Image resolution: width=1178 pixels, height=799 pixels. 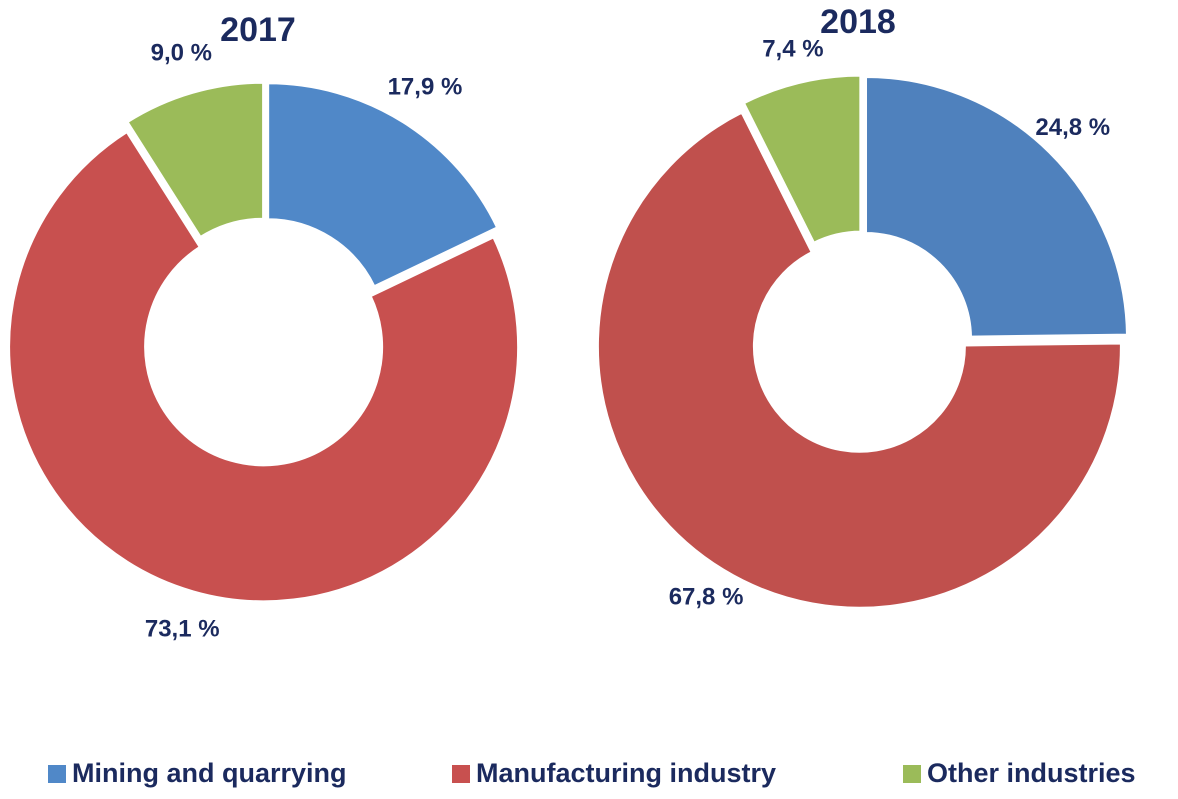 I want to click on data-label: 9,0 %, so click(x=181, y=52).